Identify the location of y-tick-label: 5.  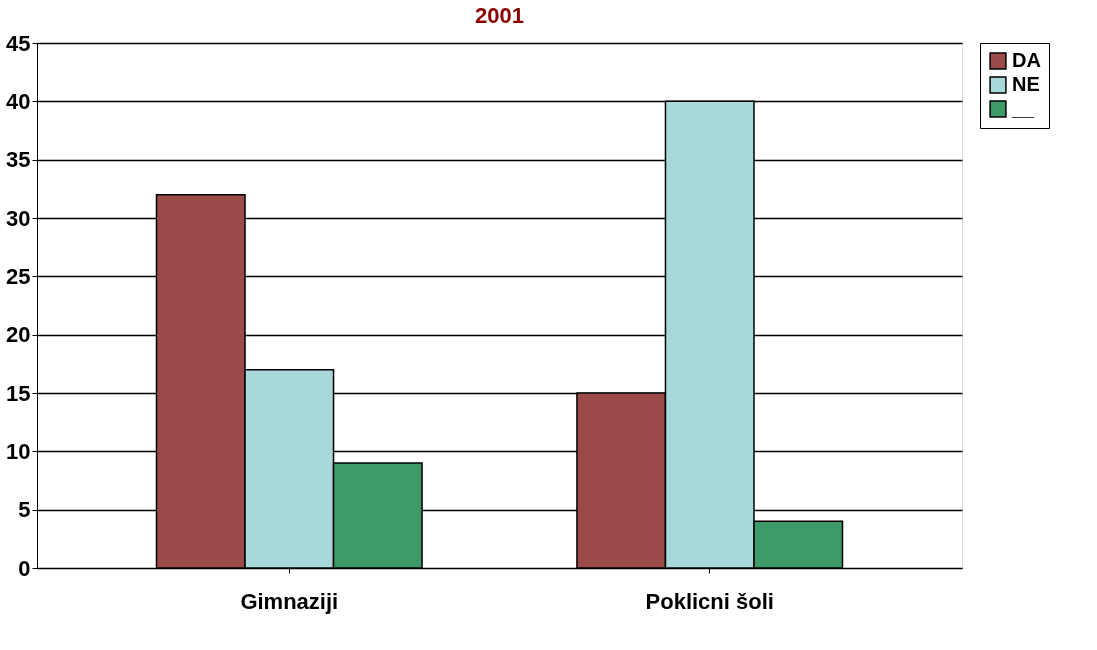
(24, 510).